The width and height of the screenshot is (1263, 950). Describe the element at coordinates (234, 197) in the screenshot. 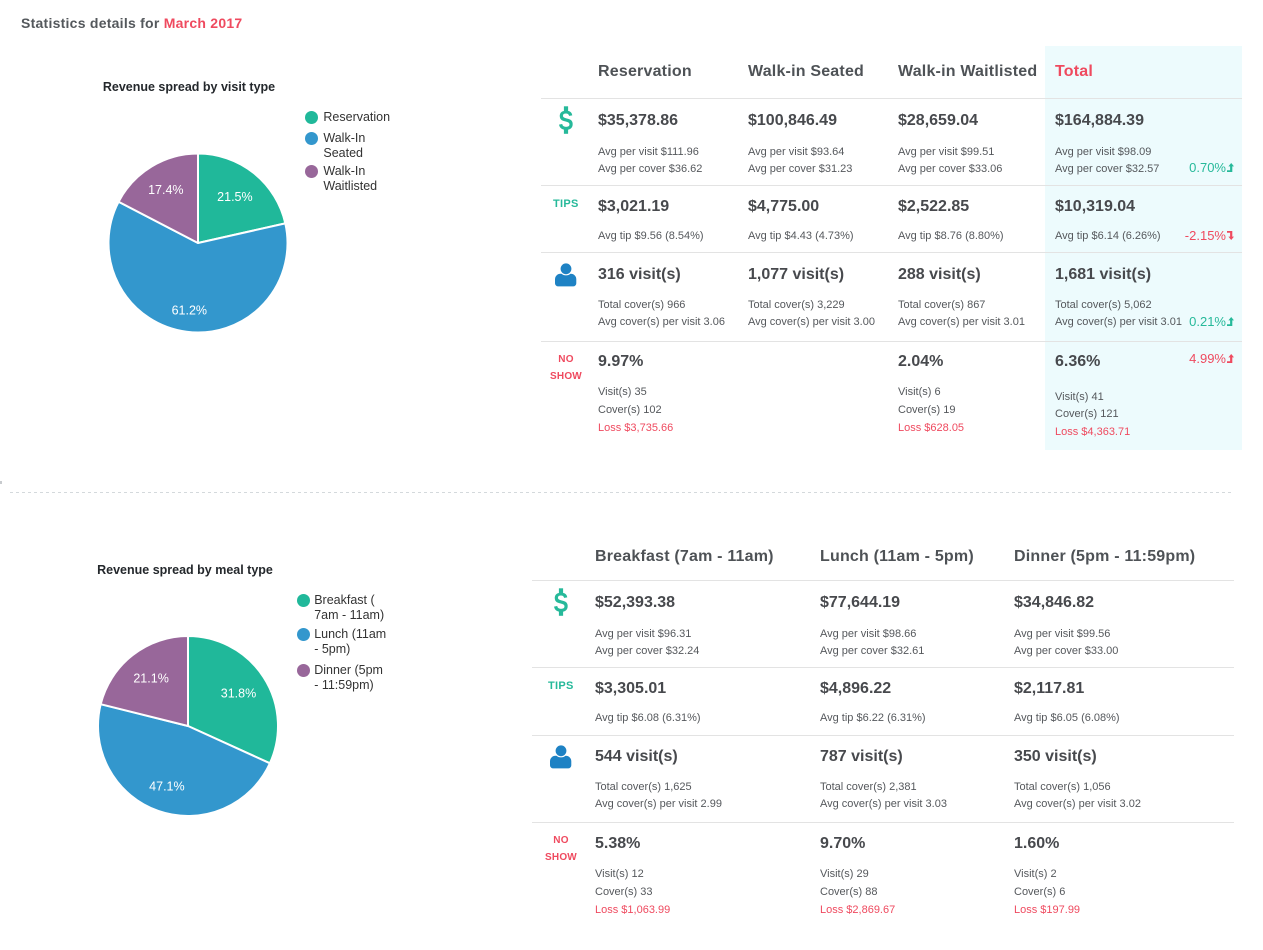

I see `svg-text: 21.5%` at that location.